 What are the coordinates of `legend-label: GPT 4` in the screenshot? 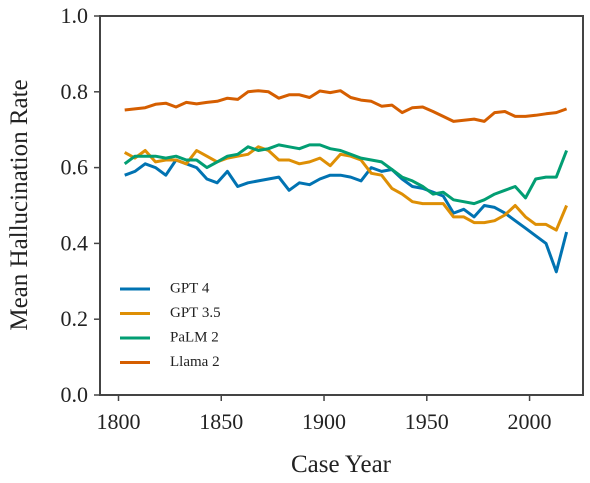 It's located at (190, 288).